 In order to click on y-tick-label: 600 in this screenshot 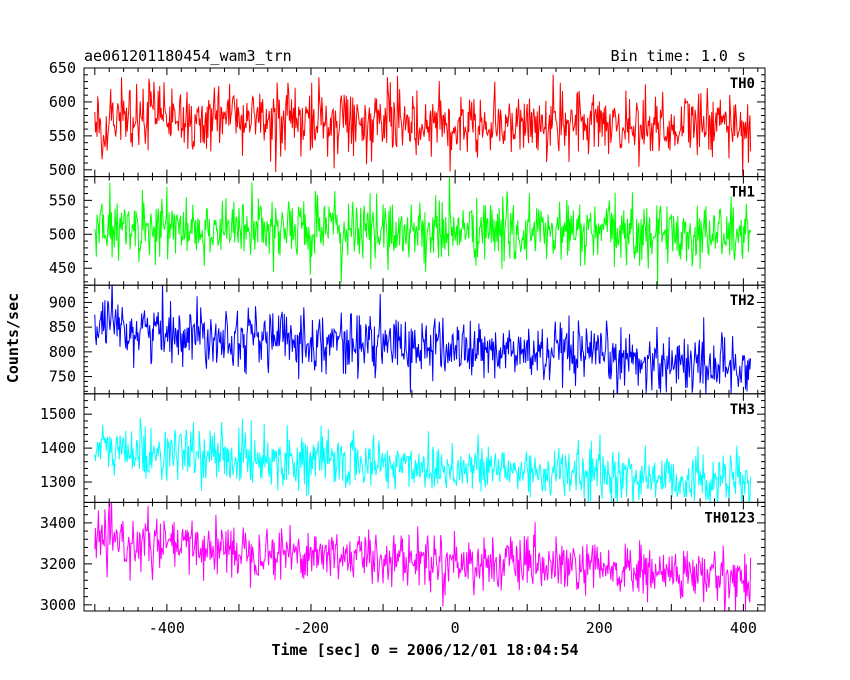, I will do `click(62, 102)`.